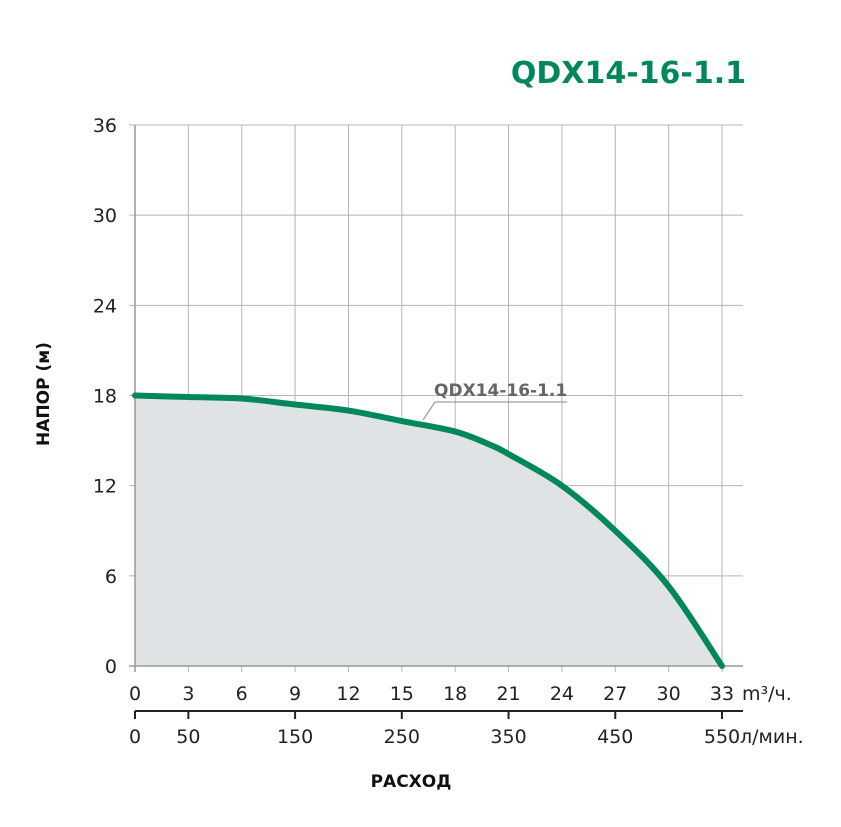 Image resolution: width=841 pixels, height=827 pixels. What do you see at coordinates (500, 391) in the screenshot?
I see `curve-label: QDX14-16-1.1` at bounding box center [500, 391].